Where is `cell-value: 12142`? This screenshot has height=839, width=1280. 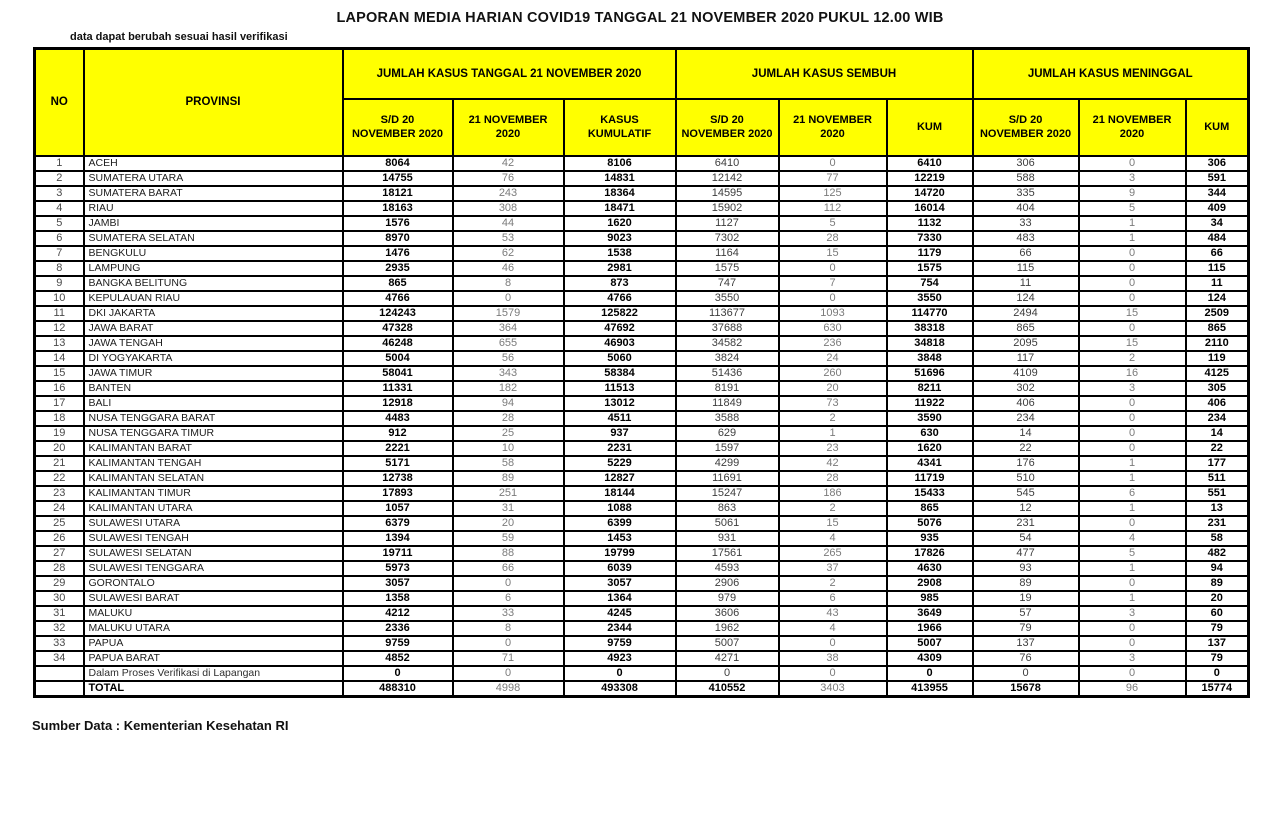
cell-value: 12142 is located at coordinates (727, 178).